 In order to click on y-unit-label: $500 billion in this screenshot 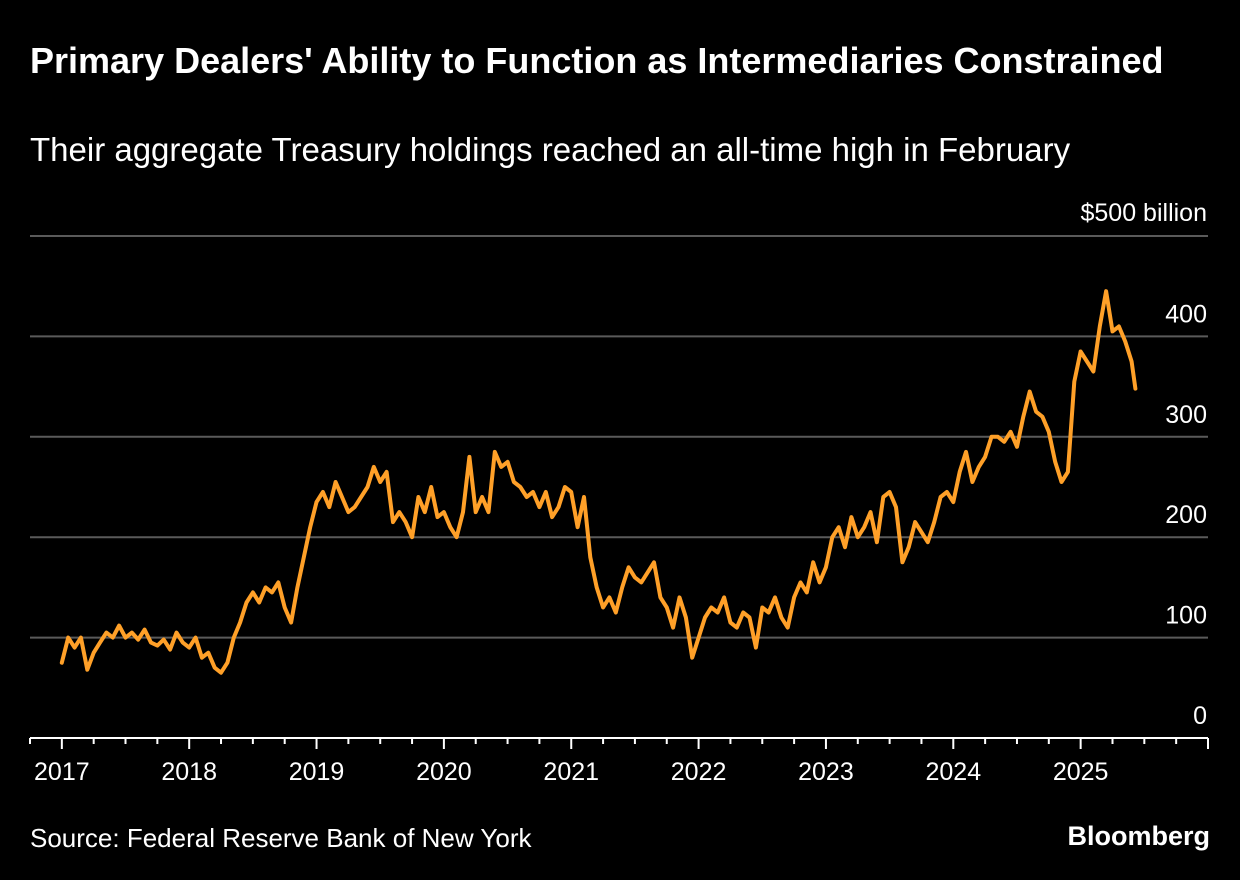, I will do `click(1144, 213)`.